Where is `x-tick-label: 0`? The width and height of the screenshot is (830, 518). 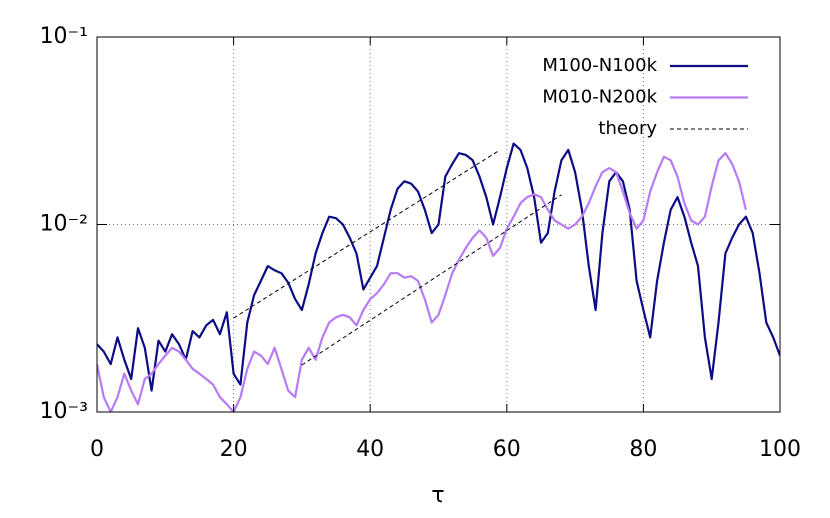 x-tick-label: 0 is located at coordinates (97, 449).